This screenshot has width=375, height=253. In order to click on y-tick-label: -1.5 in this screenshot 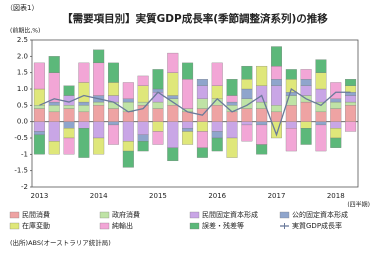, I will do `click(21, 171)`.